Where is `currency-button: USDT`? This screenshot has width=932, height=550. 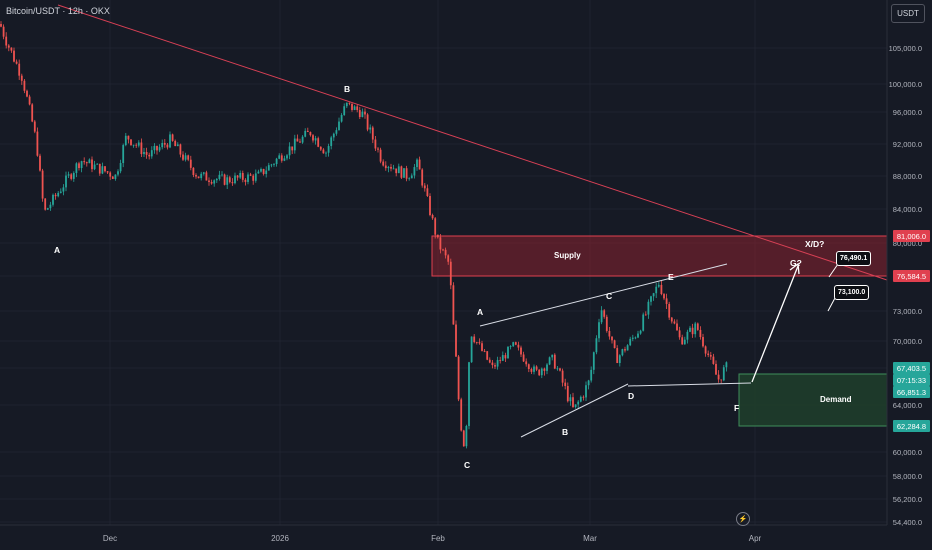 currency-button: USDT is located at coordinates (908, 13).